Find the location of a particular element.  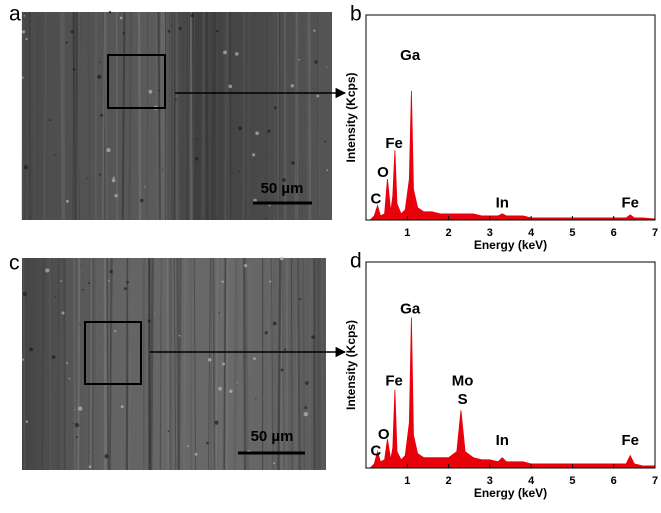

peak-label: Fe is located at coordinates (394, 380).